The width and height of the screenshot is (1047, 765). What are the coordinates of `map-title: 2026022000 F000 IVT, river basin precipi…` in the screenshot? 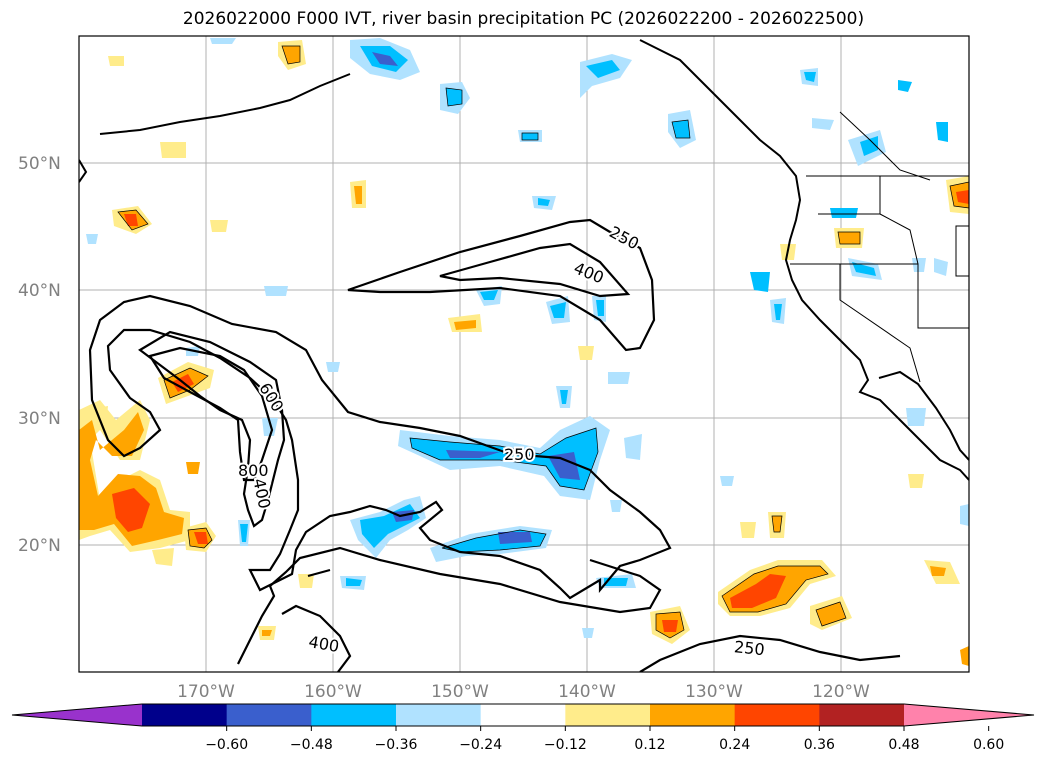 It's located at (523, 19).